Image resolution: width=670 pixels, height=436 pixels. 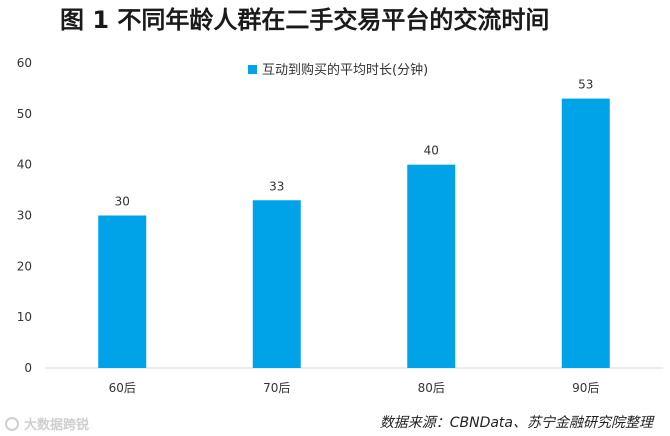 What do you see at coordinates (431, 151) in the screenshot?
I see `bar-data-label: 40` at bounding box center [431, 151].